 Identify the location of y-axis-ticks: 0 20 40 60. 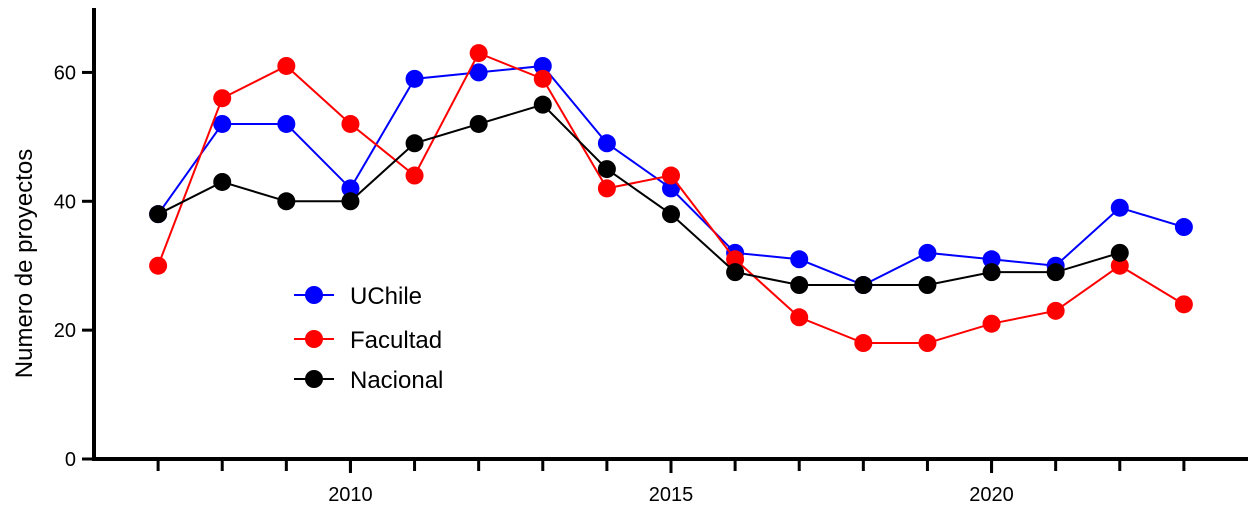
(74, 266).